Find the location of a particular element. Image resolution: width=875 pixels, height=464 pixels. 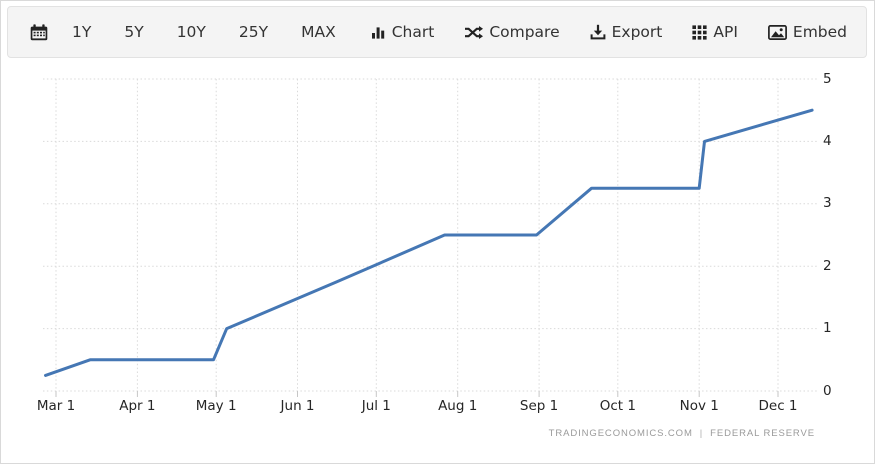

range-button-max: MAX is located at coordinates (318, 32).